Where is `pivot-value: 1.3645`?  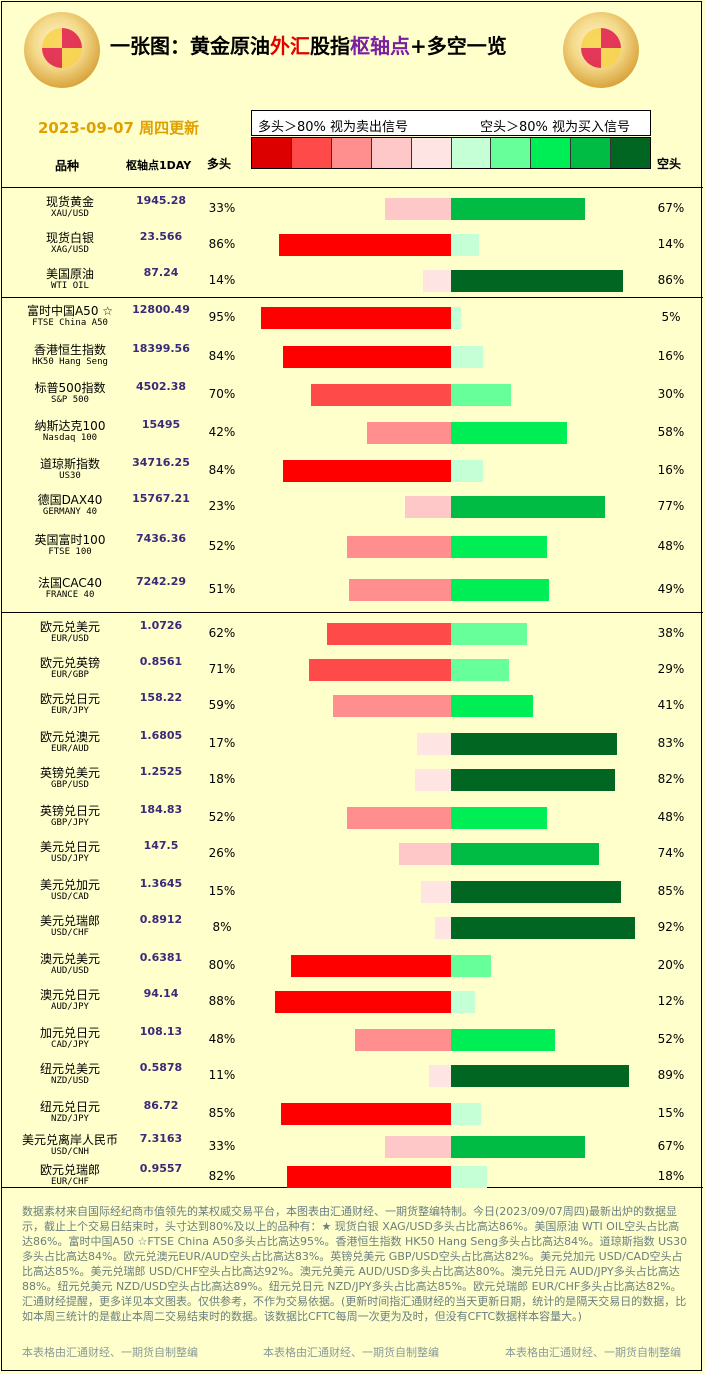
pivot-value: 1.3645 is located at coordinates (161, 883).